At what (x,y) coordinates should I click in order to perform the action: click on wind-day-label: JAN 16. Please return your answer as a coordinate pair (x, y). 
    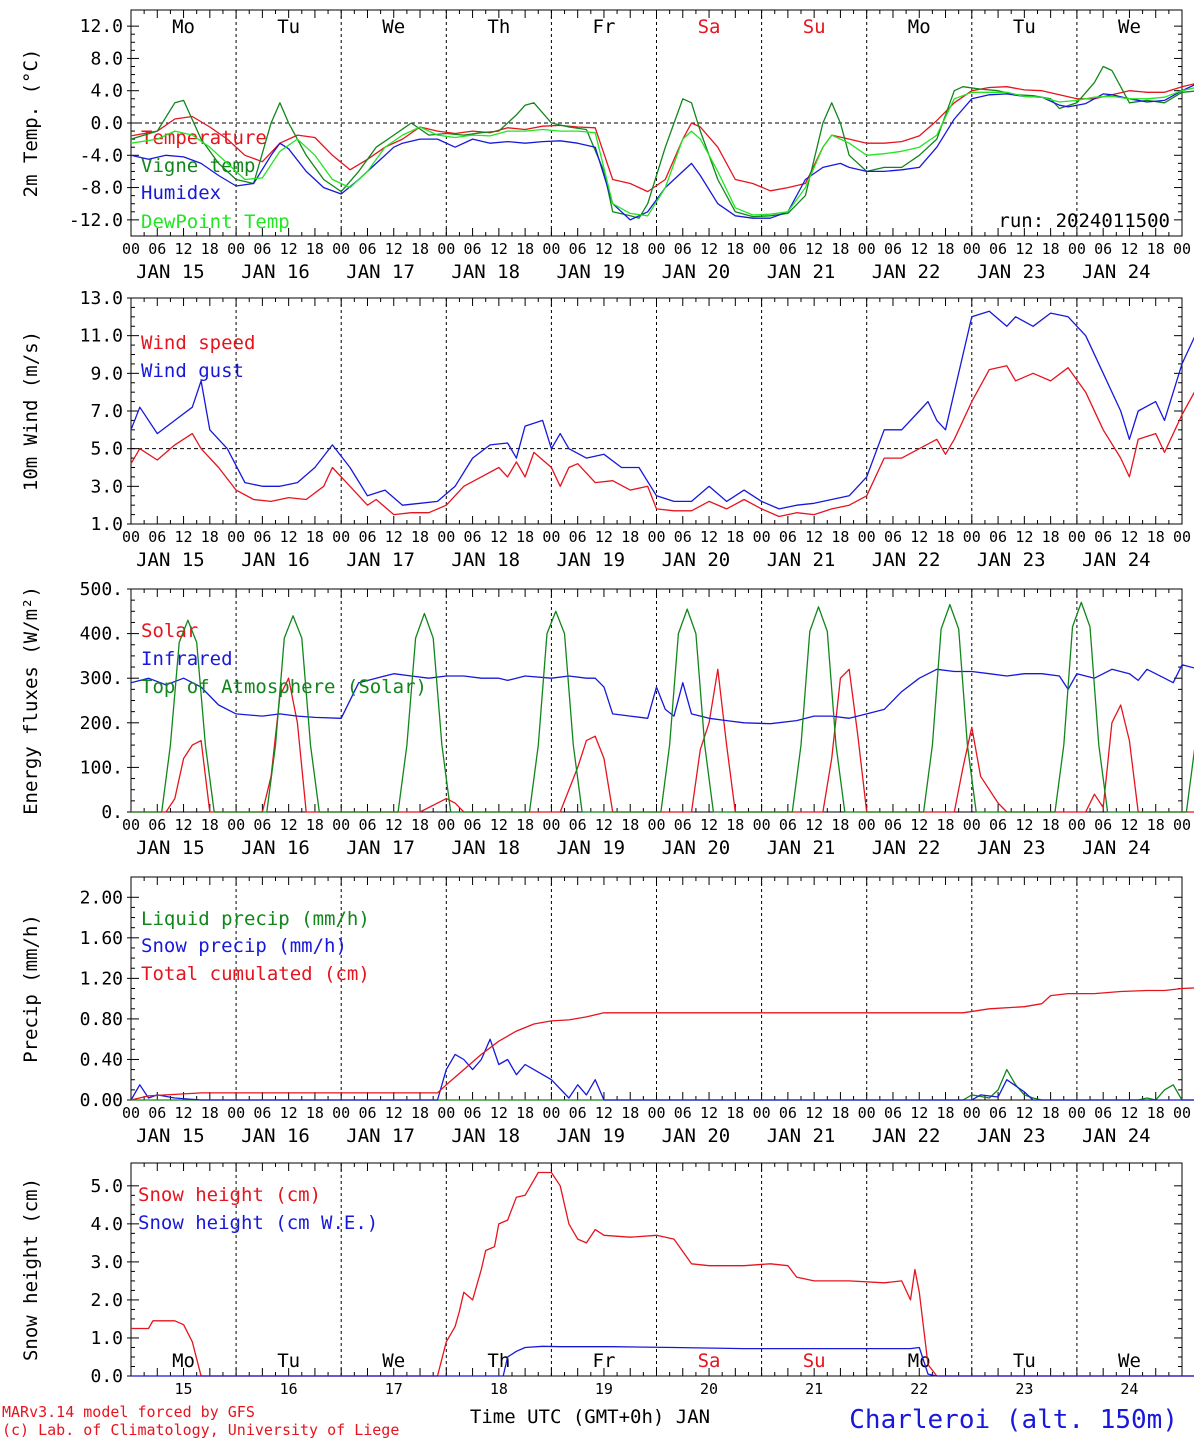
    Looking at the image, I should click on (275, 560).